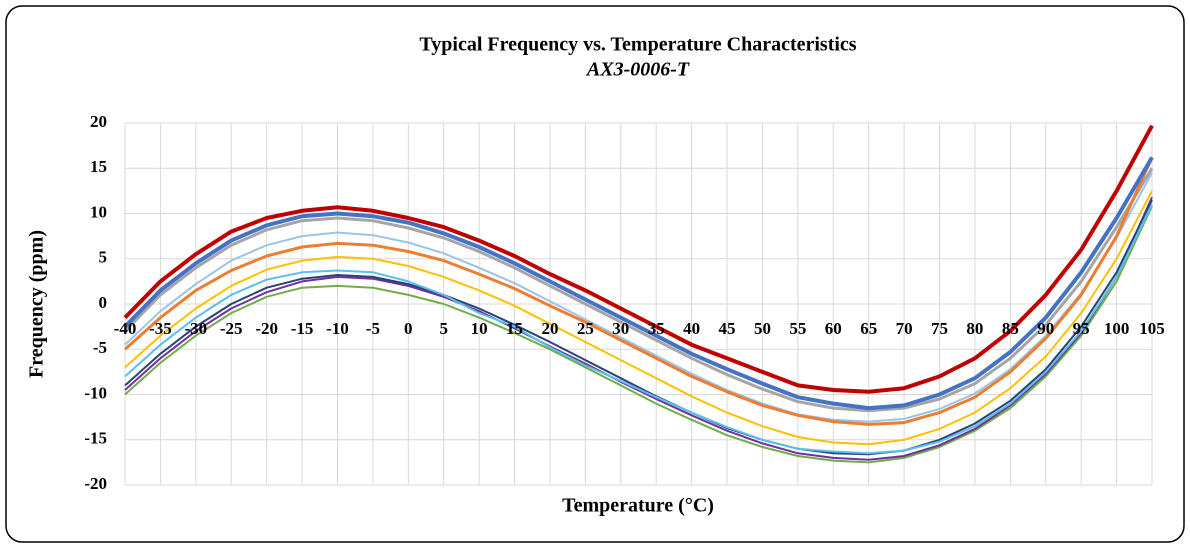 The width and height of the screenshot is (1190, 548). Describe the element at coordinates (585, 328) in the screenshot. I see `x-tick-label: 25` at that location.